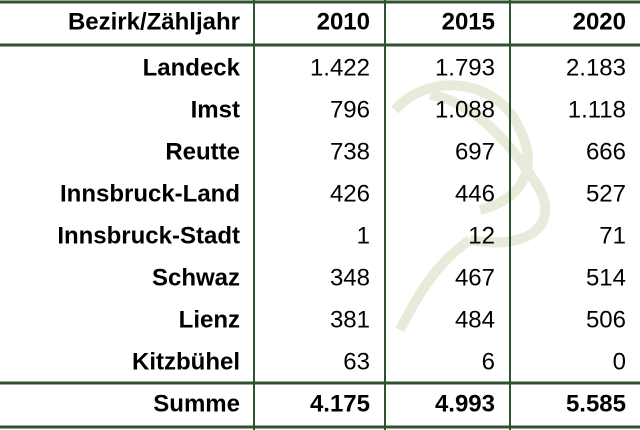  Describe the element at coordinates (475, 151) in the screenshot. I see `cell: 697` at that location.